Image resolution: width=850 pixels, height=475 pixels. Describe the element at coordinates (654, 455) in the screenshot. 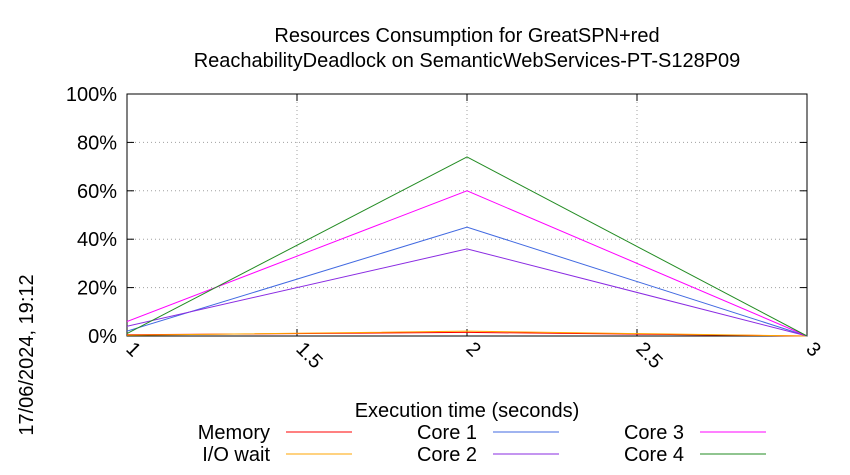

I see `legend-label-core-4: Core 4` at that location.